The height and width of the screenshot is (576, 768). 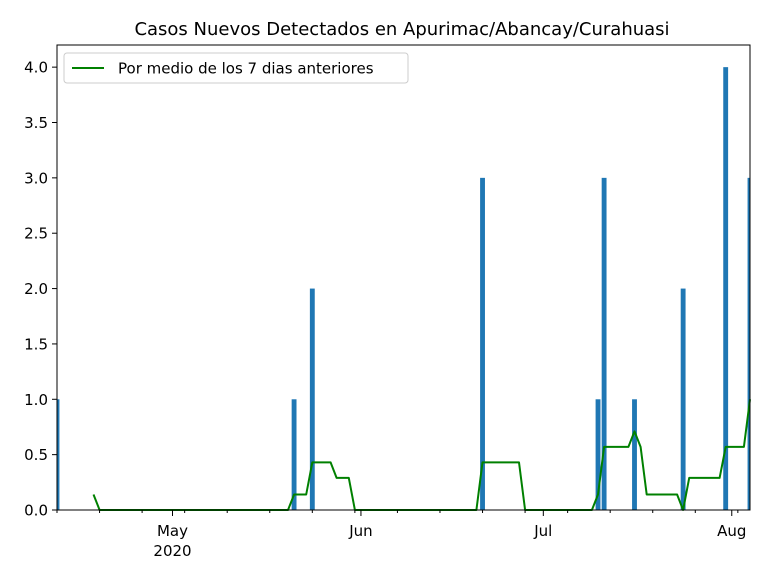 I want to click on y-tick-label: 4.0, so click(x=36, y=68).